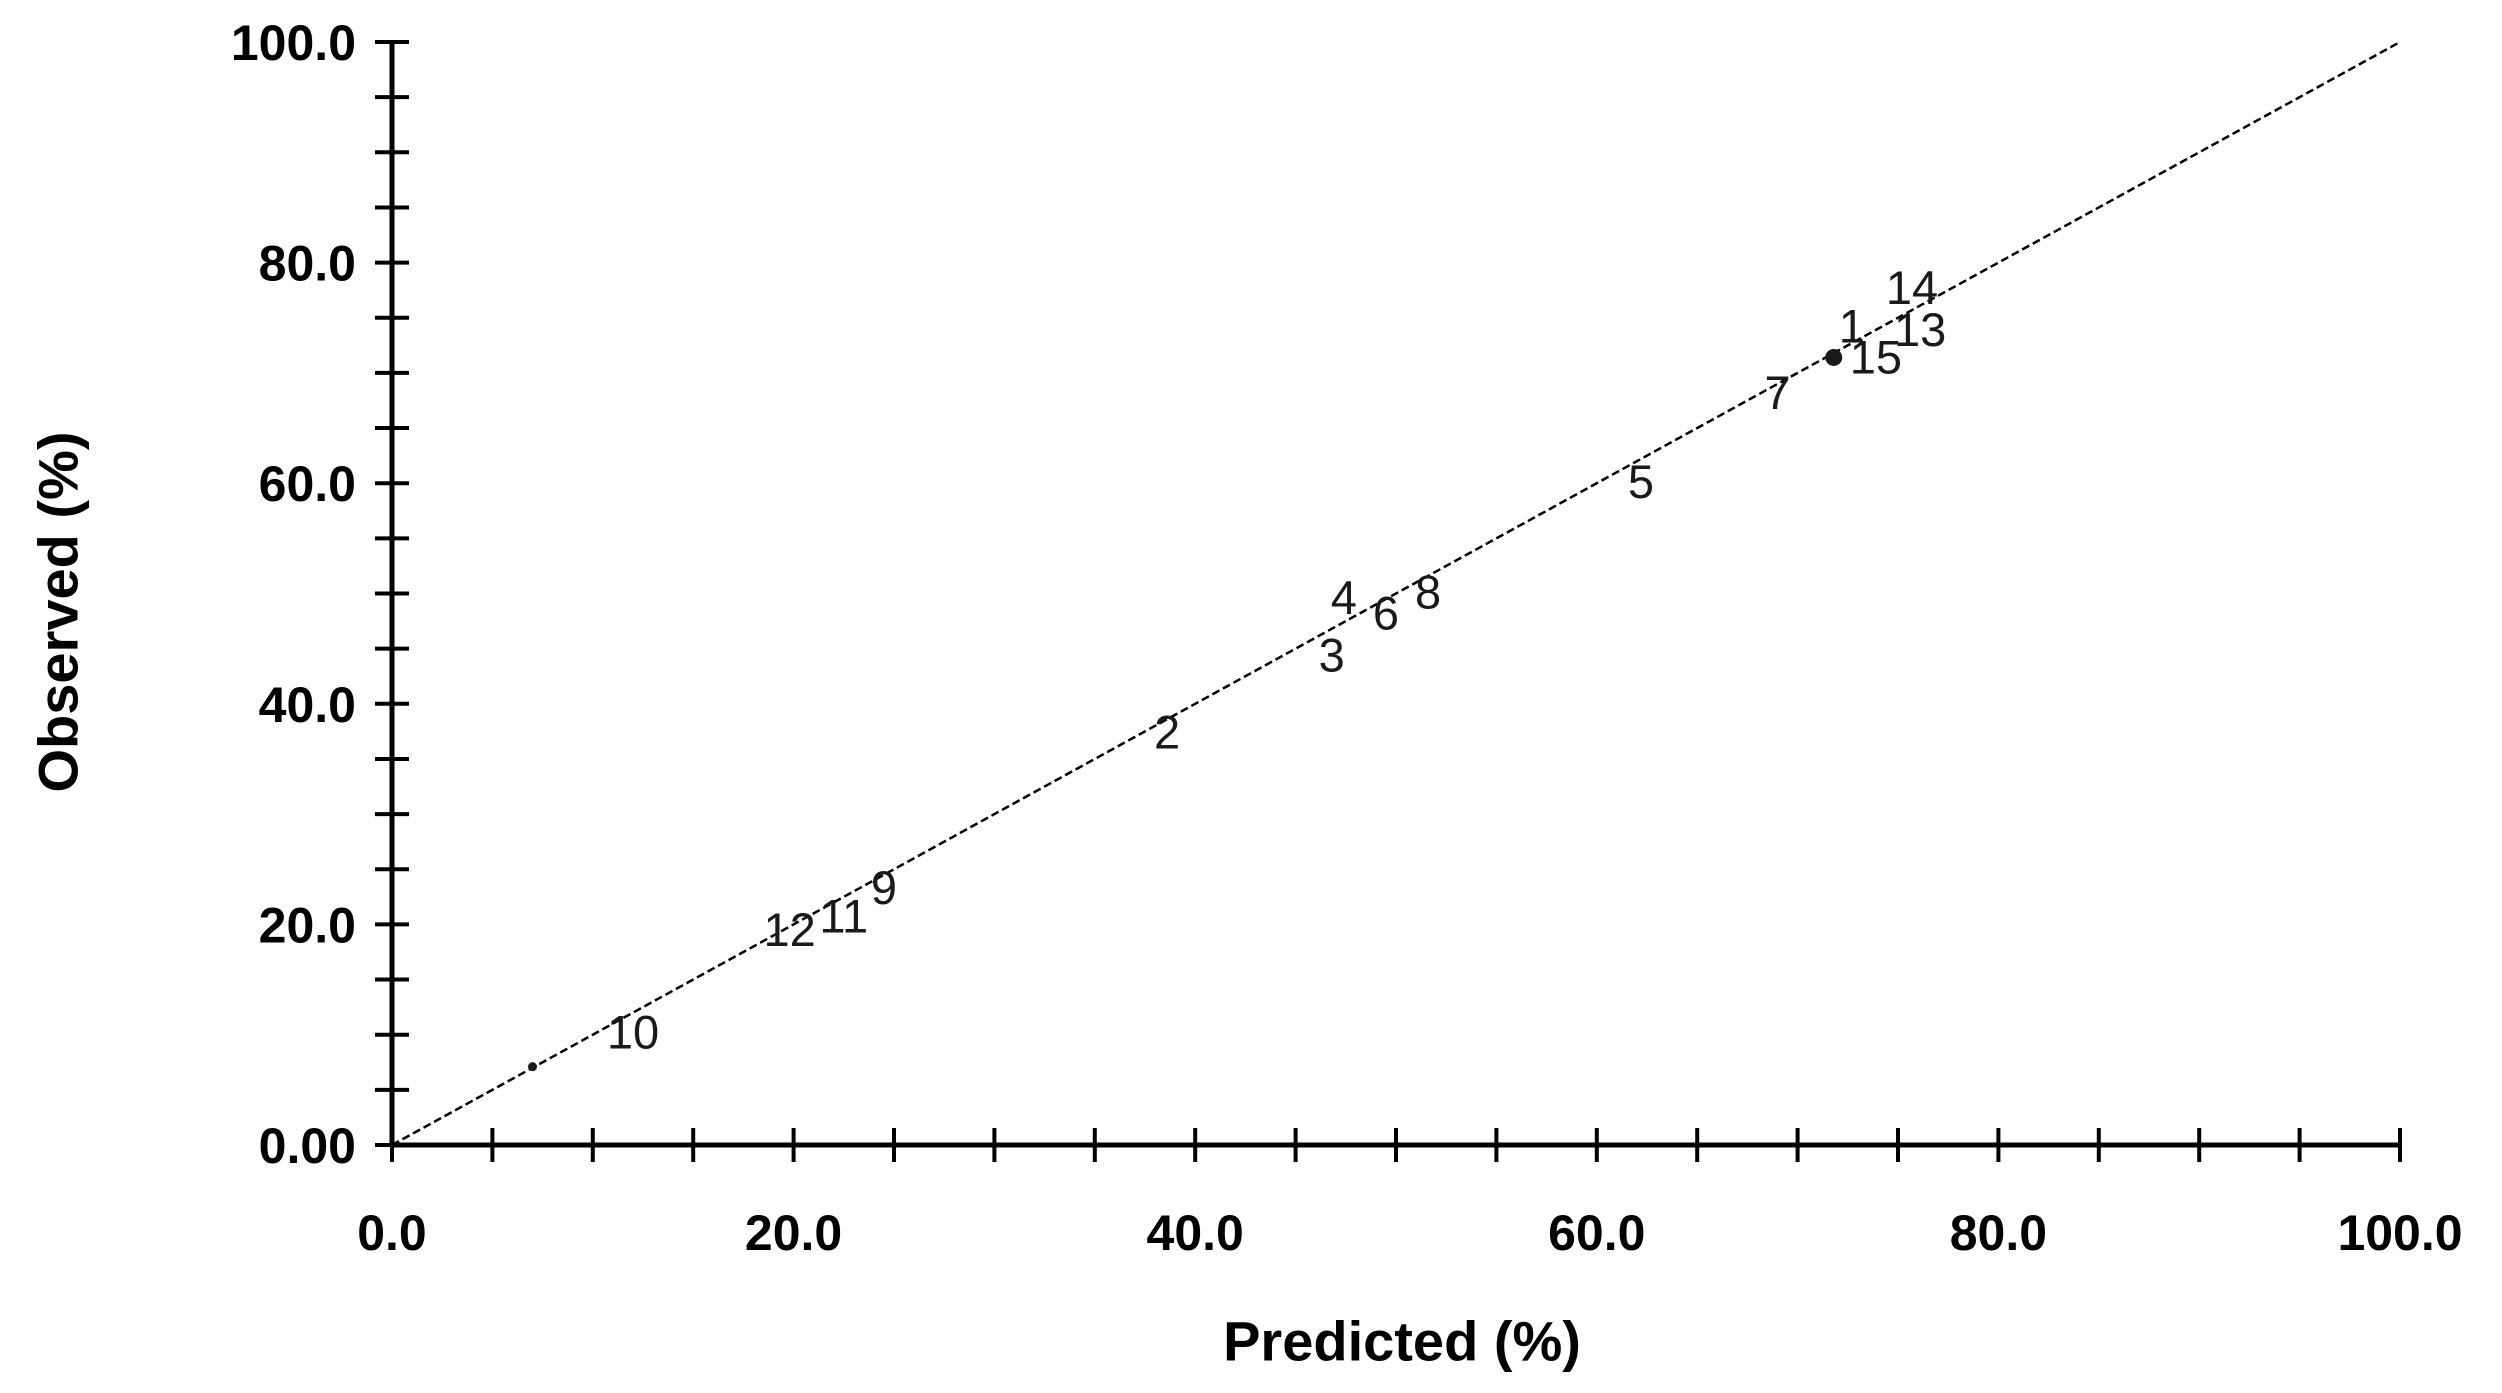  I want to click on x-tick-label: 40.0, so click(1195, 1233).